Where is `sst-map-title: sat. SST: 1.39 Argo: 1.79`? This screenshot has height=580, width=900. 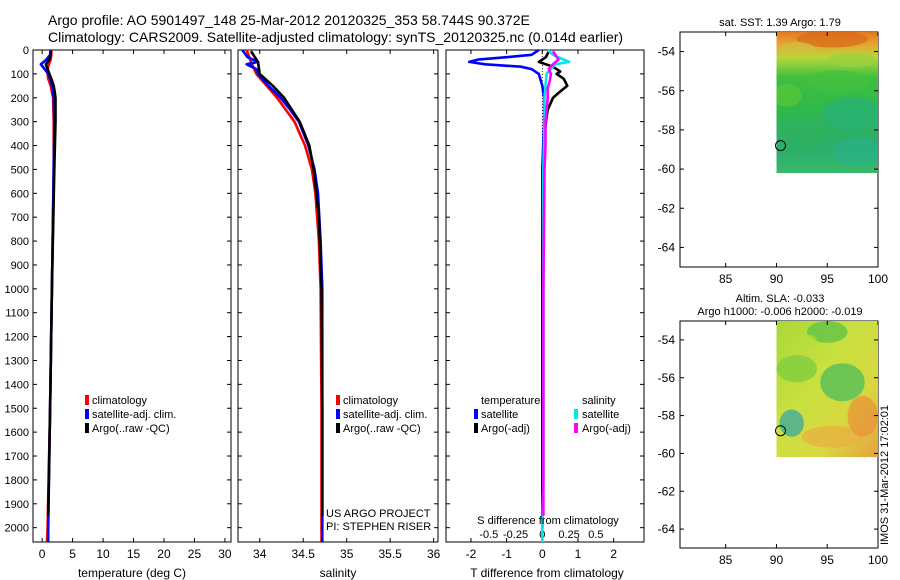
sst-map-title: sat. SST: 1.39 Argo: 1.79 is located at coordinates (780, 23).